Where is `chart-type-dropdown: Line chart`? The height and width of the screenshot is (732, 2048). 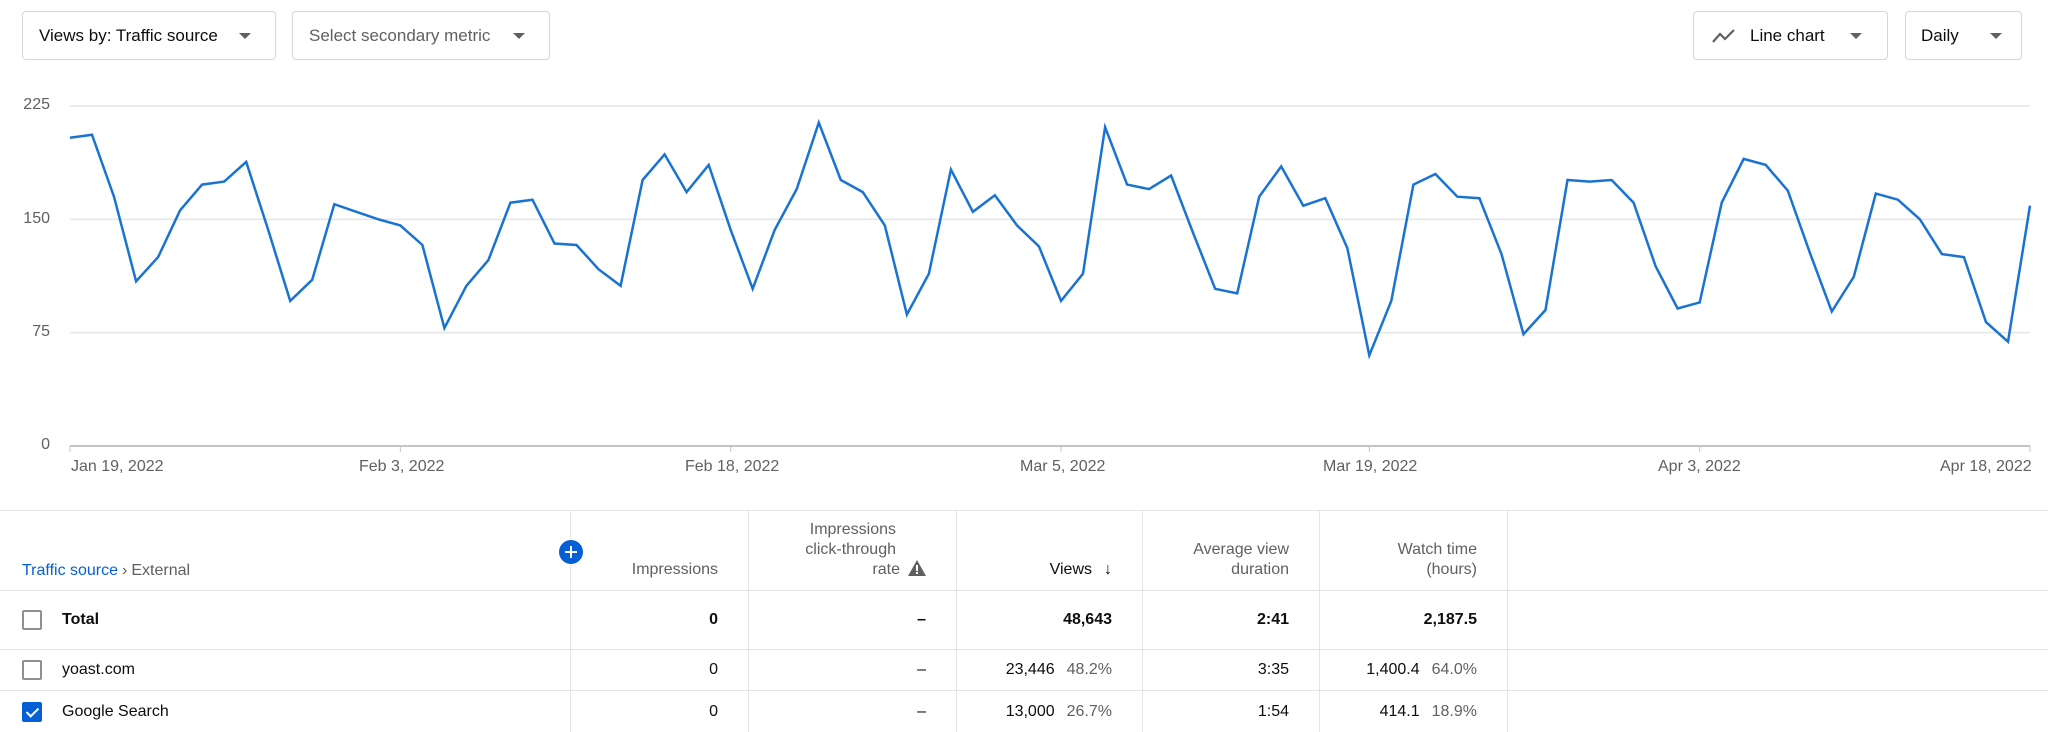 chart-type-dropdown: Line chart is located at coordinates (1790, 35).